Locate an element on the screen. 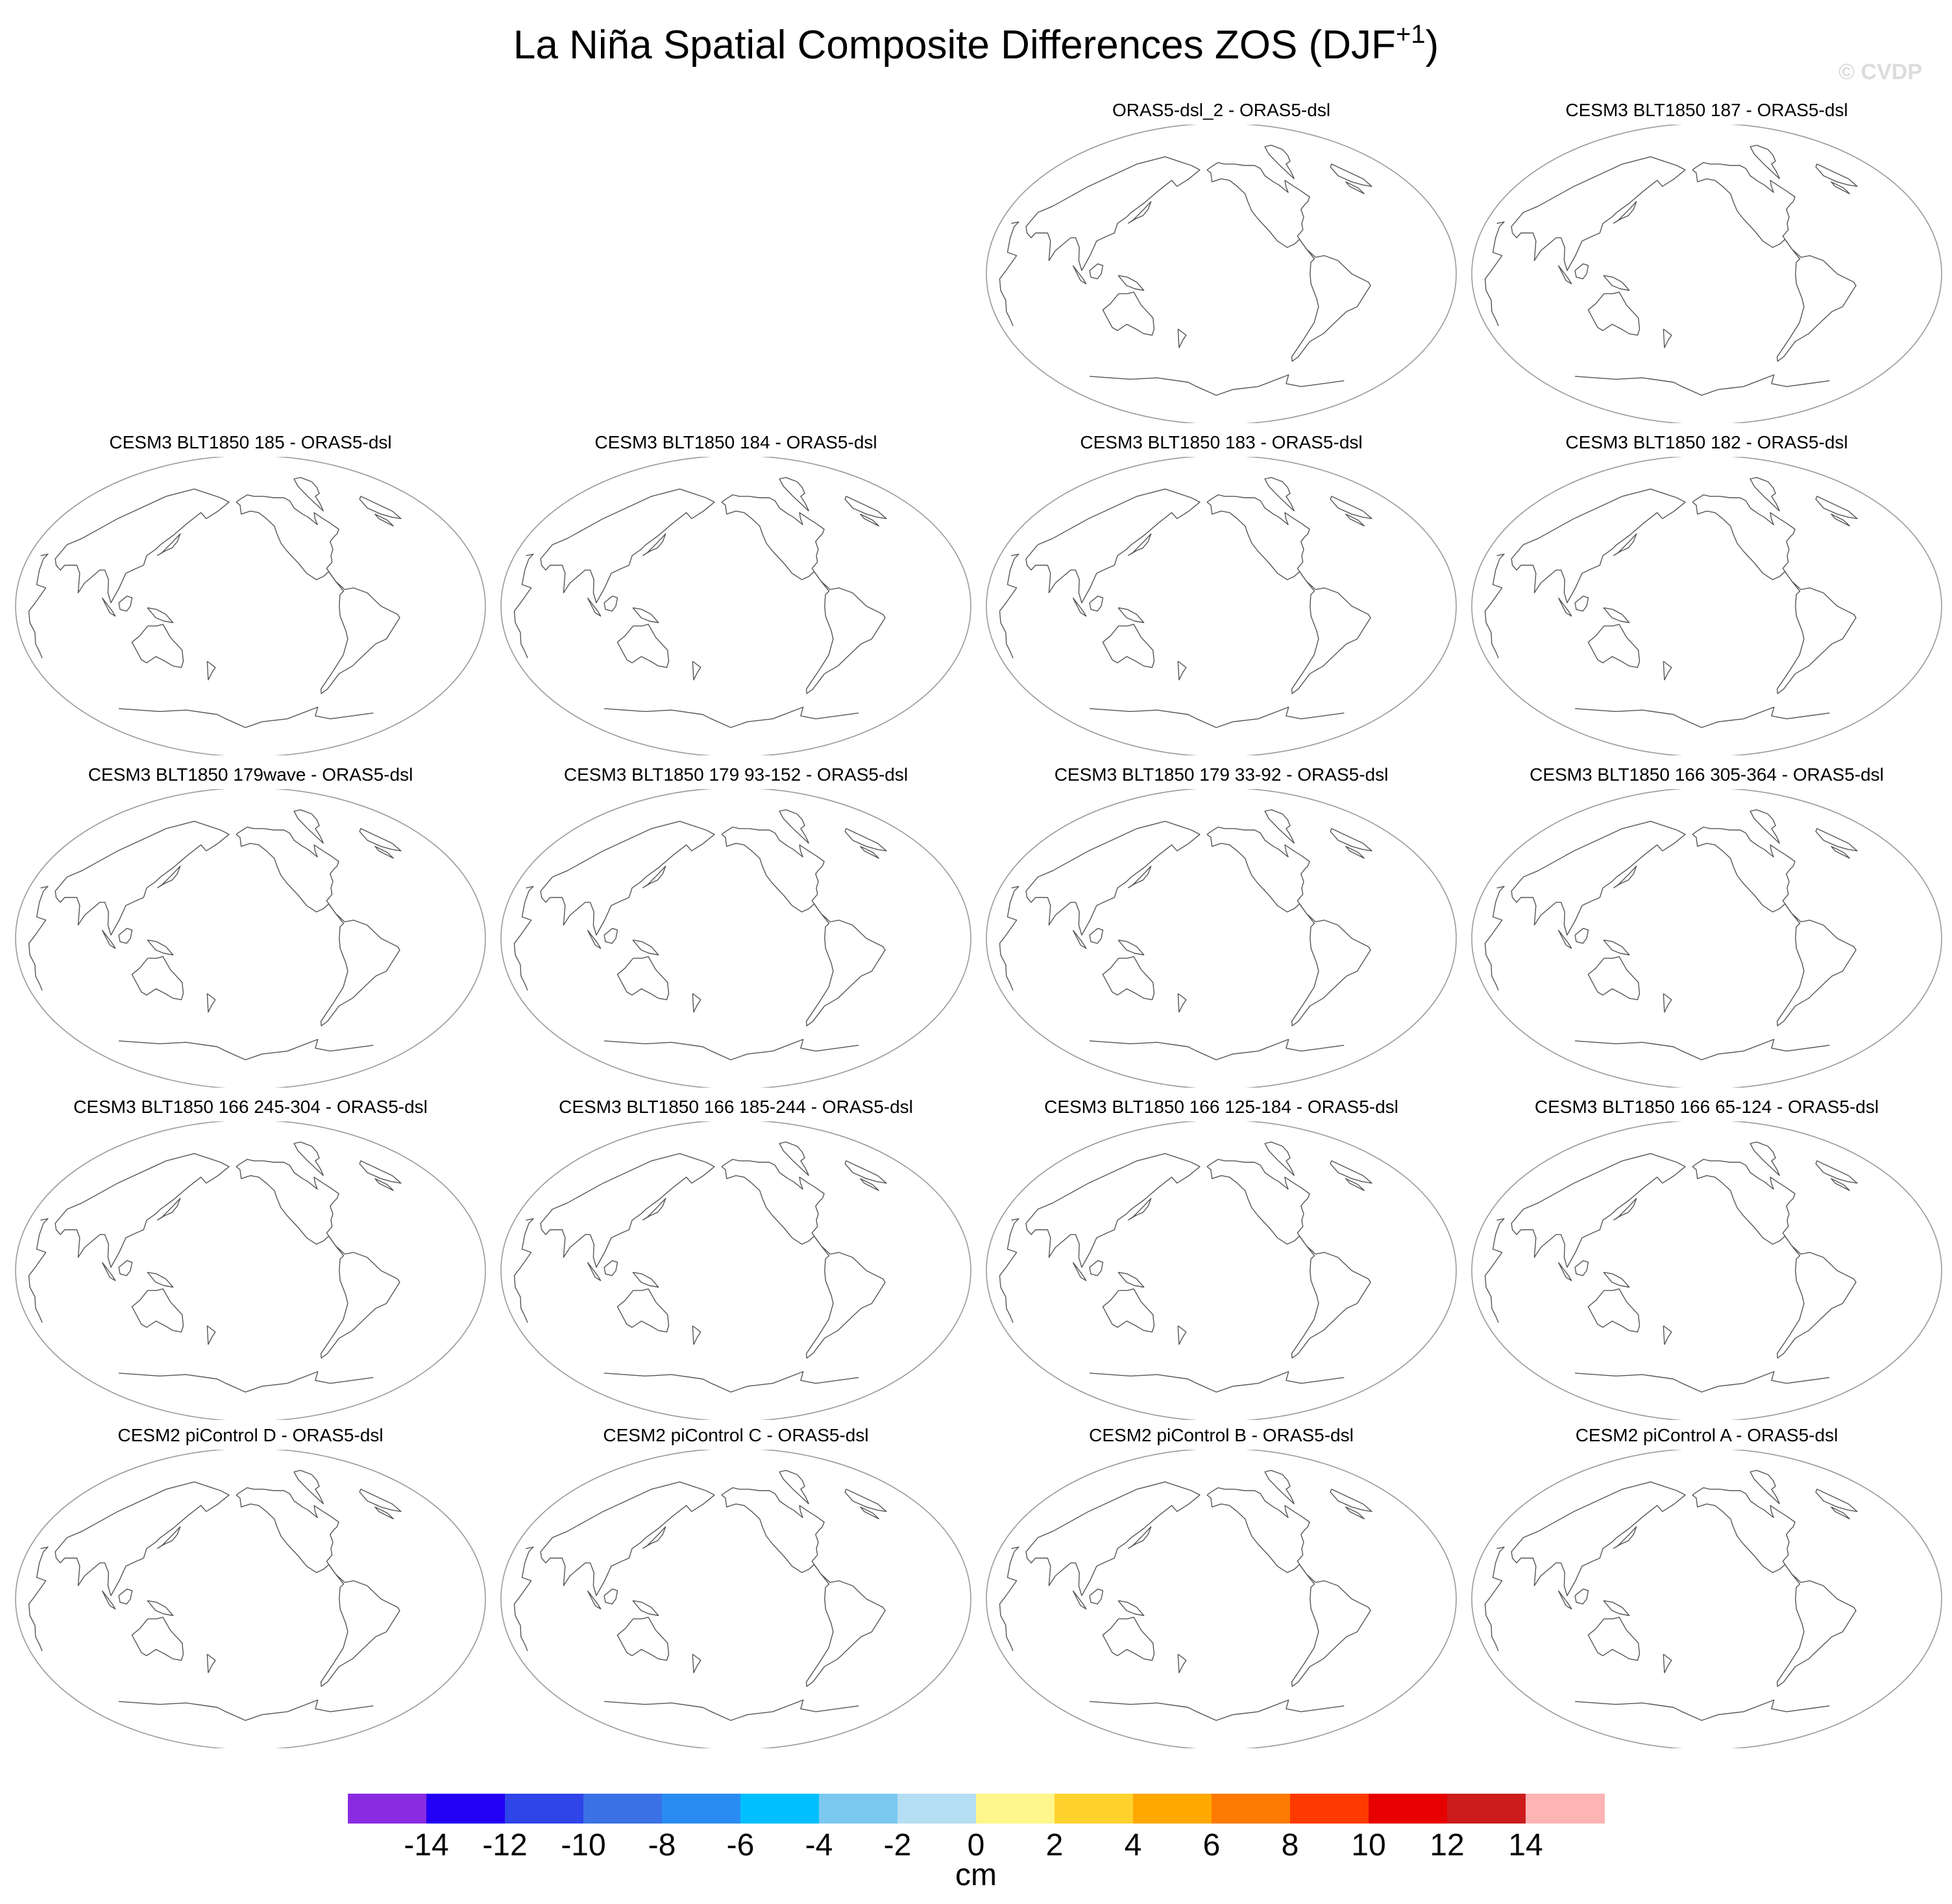 Image resolution: width=1952 pixels, height=1904 pixels. map-panel: CESM3 BLT1850 166 245-304 - ORAS5-dsl is located at coordinates (250, 1257).